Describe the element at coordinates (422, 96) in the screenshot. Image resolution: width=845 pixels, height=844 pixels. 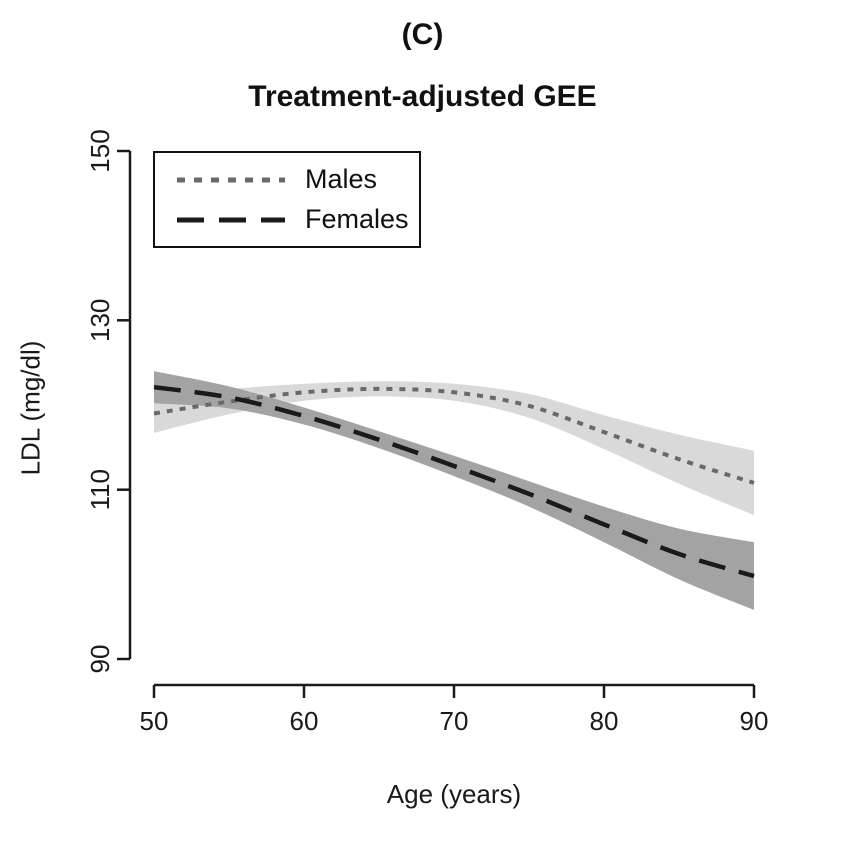
I see `chart-title: Treatment-adjusted GEE` at that location.